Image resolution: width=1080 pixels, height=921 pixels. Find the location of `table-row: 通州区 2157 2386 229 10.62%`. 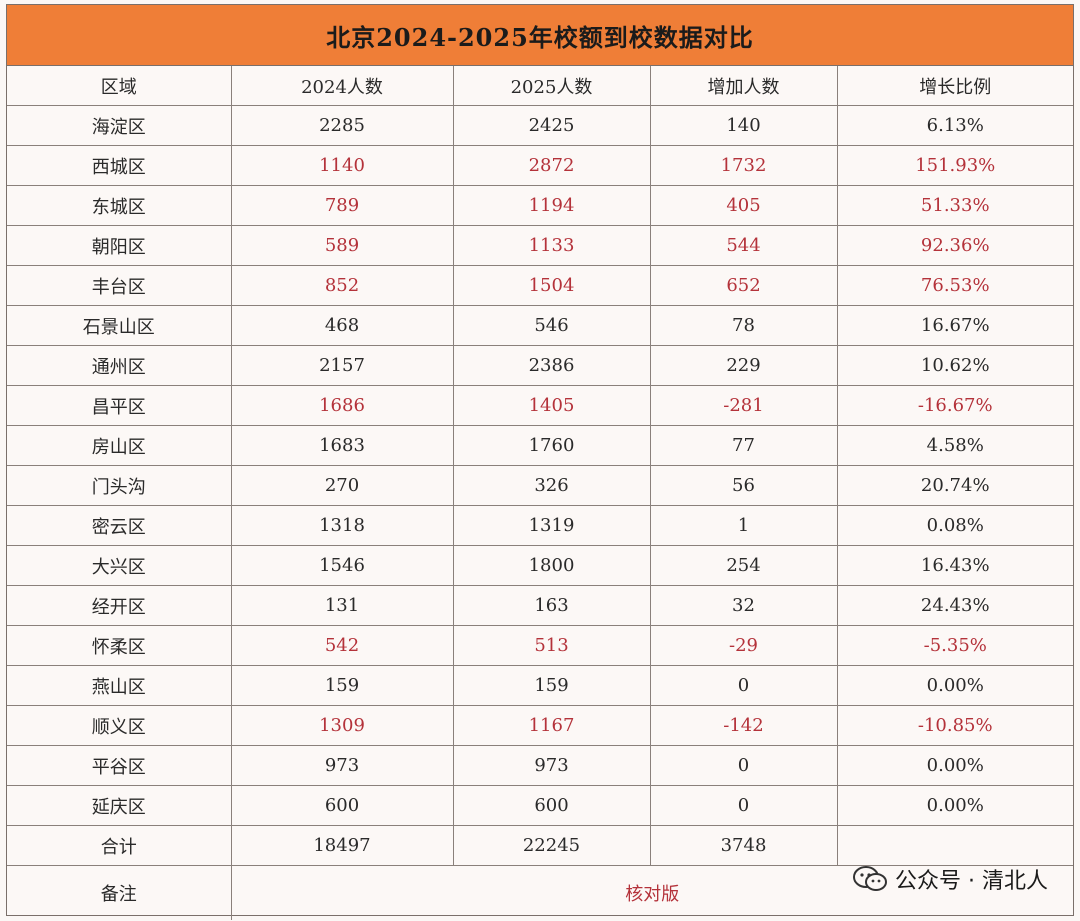

table-row: 通州区 2157 2386 229 10.62% is located at coordinates (540, 365).